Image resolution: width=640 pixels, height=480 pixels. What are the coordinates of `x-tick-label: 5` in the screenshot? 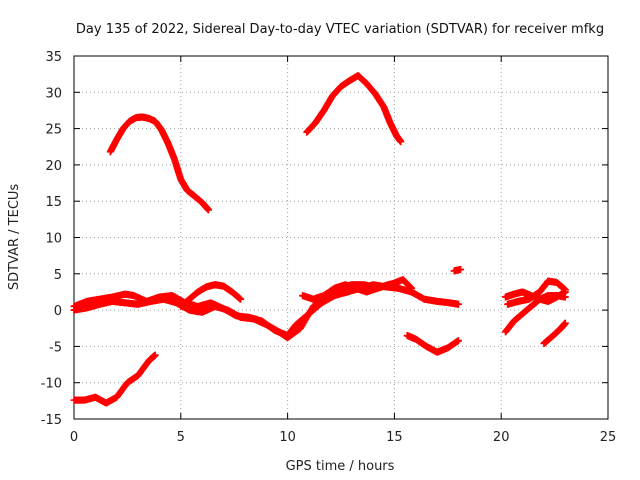 It's located at (181, 437).